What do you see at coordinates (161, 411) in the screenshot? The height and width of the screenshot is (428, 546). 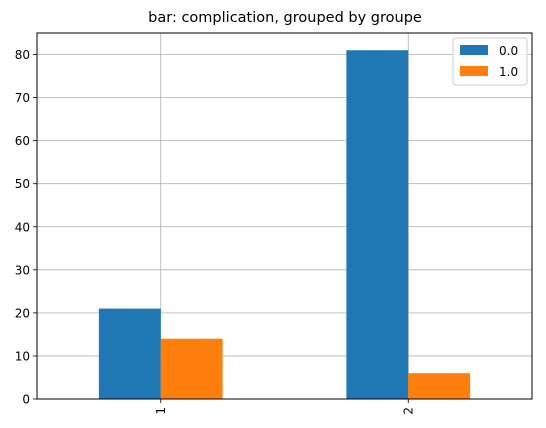 I see `x-tick-label: 1` at bounding box center [161, 411].